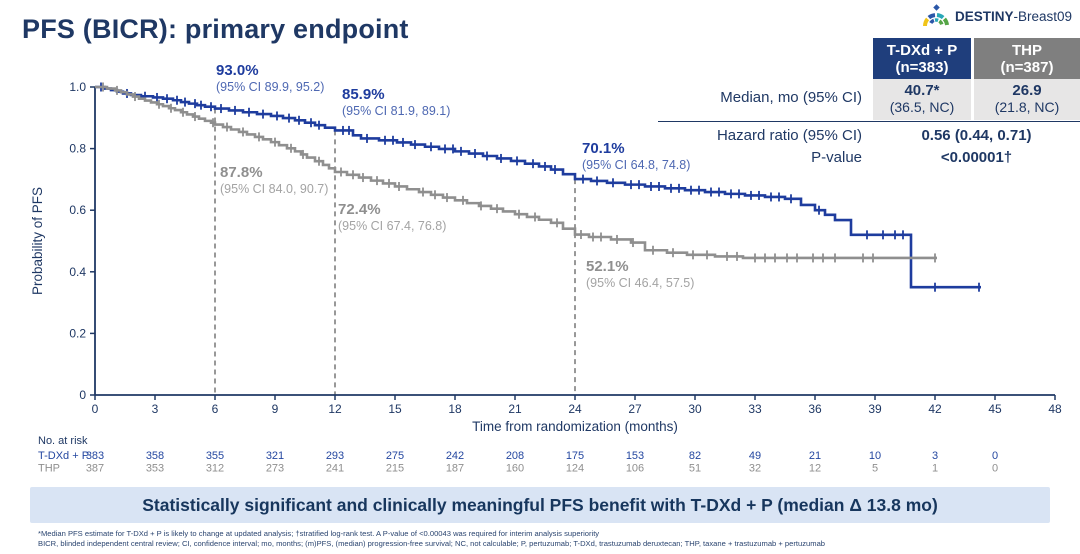 The height and width of the screenshot is (554, 1080). What do you see at coordinates (922, 90) in the screenshot?
I see `median-tdxd-main: 40.7*` at bounding box center [922, 90].